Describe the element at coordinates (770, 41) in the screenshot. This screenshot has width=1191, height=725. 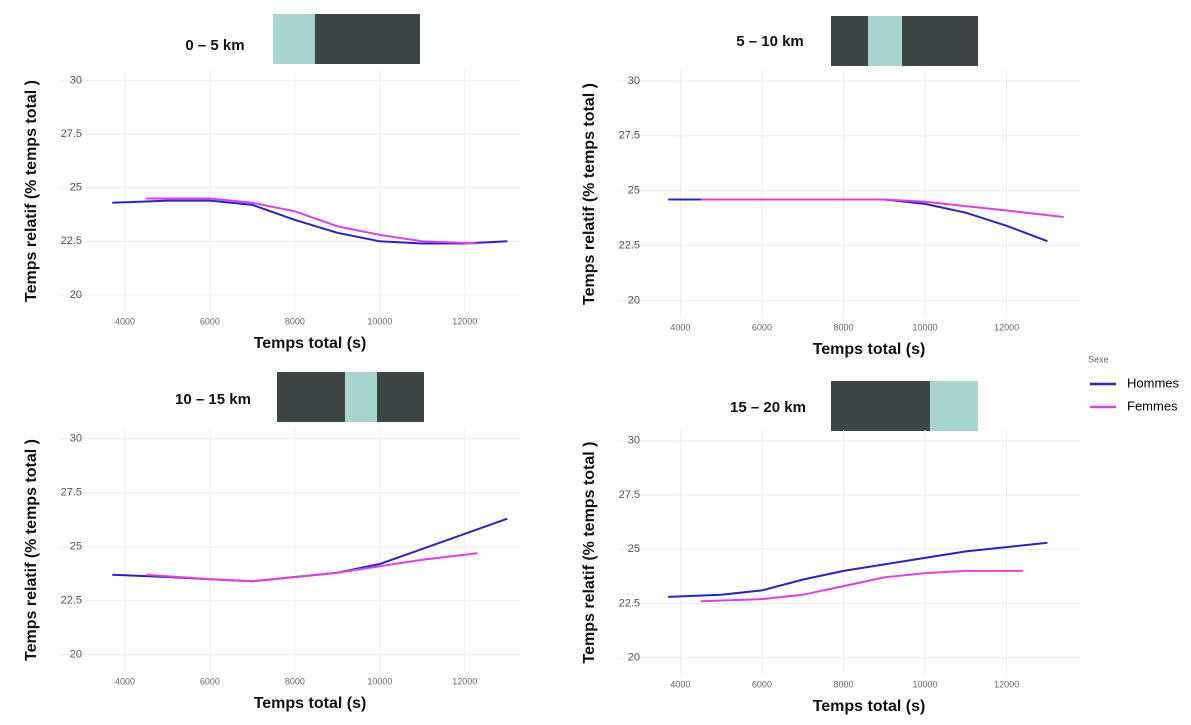
I see `panel-title: 5 – 10 km` at that location.